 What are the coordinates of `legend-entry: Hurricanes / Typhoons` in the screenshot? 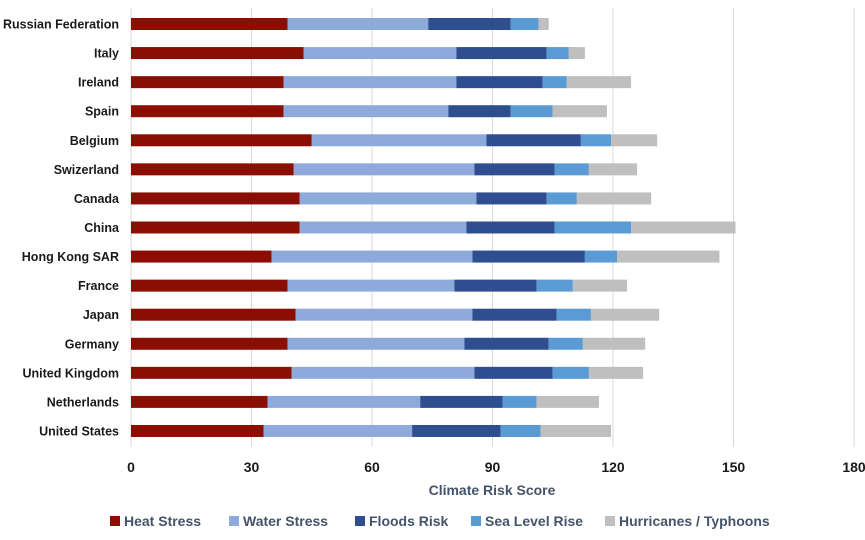 It's located at (694, 521).